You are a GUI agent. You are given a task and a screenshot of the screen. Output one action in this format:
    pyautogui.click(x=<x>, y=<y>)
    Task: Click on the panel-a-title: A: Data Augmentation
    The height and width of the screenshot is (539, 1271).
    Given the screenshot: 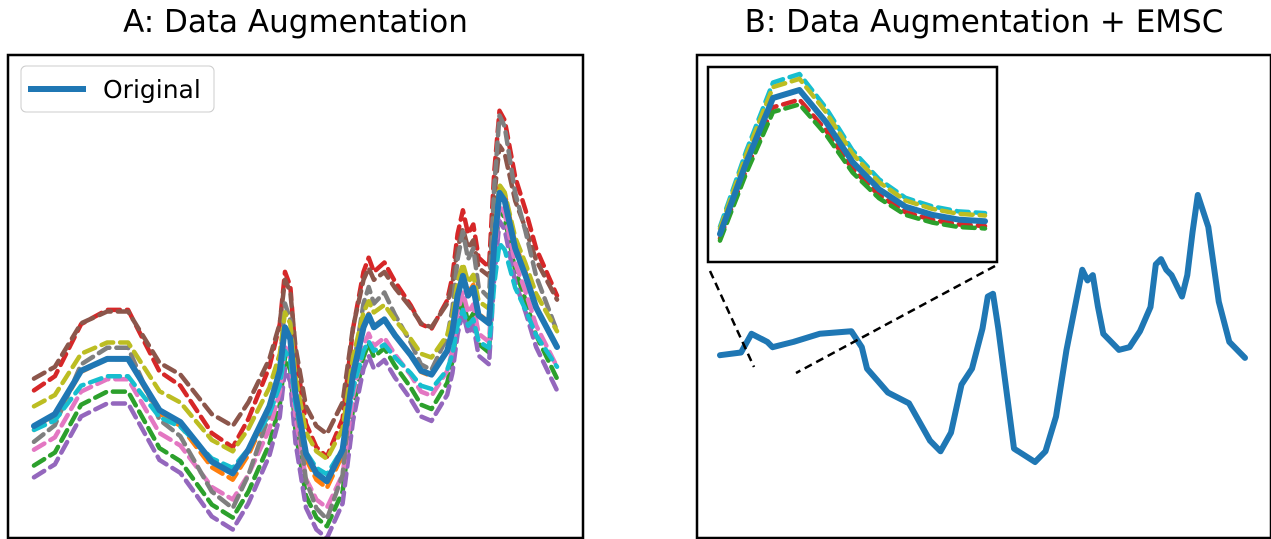 What is the action you would take?
    pyautogui.click(x=295, y=22)
    